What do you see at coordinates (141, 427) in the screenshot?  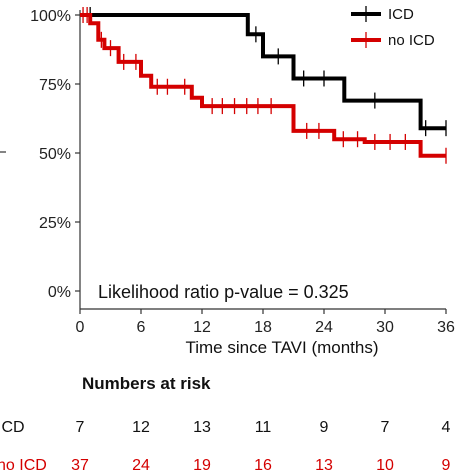 I see `risk-cell-icd: 12` at bounding box center [141, 427].